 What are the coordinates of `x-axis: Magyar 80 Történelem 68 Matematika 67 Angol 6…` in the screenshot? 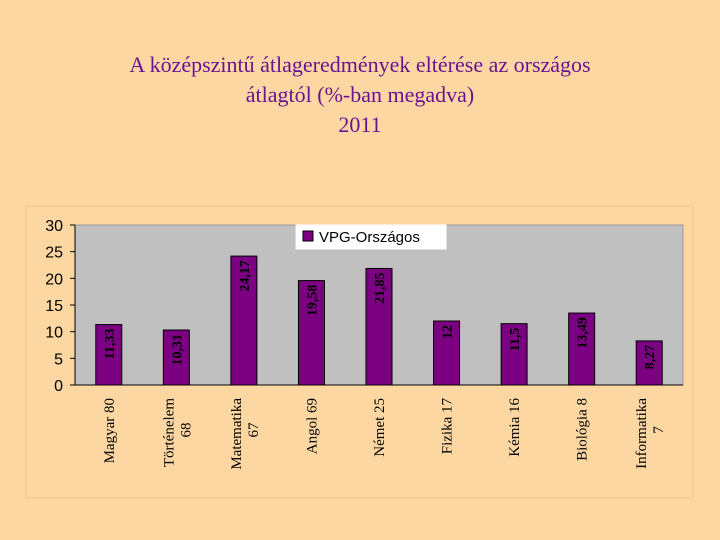 It's located at (379, 427).